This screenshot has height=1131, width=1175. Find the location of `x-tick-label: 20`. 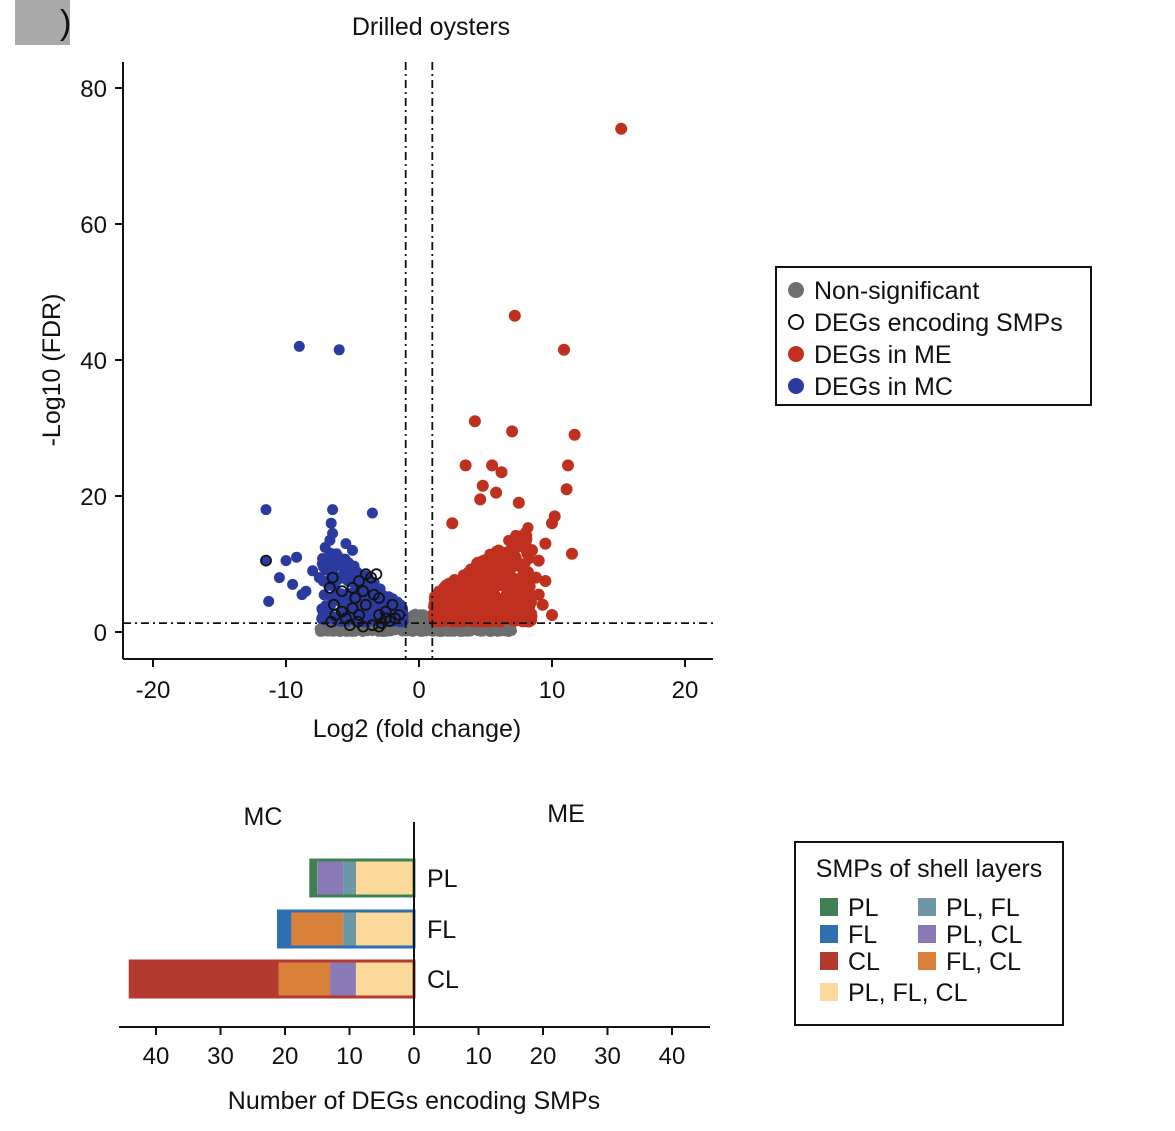

x-tick-label: 20 is located at coordinates (685, 690).